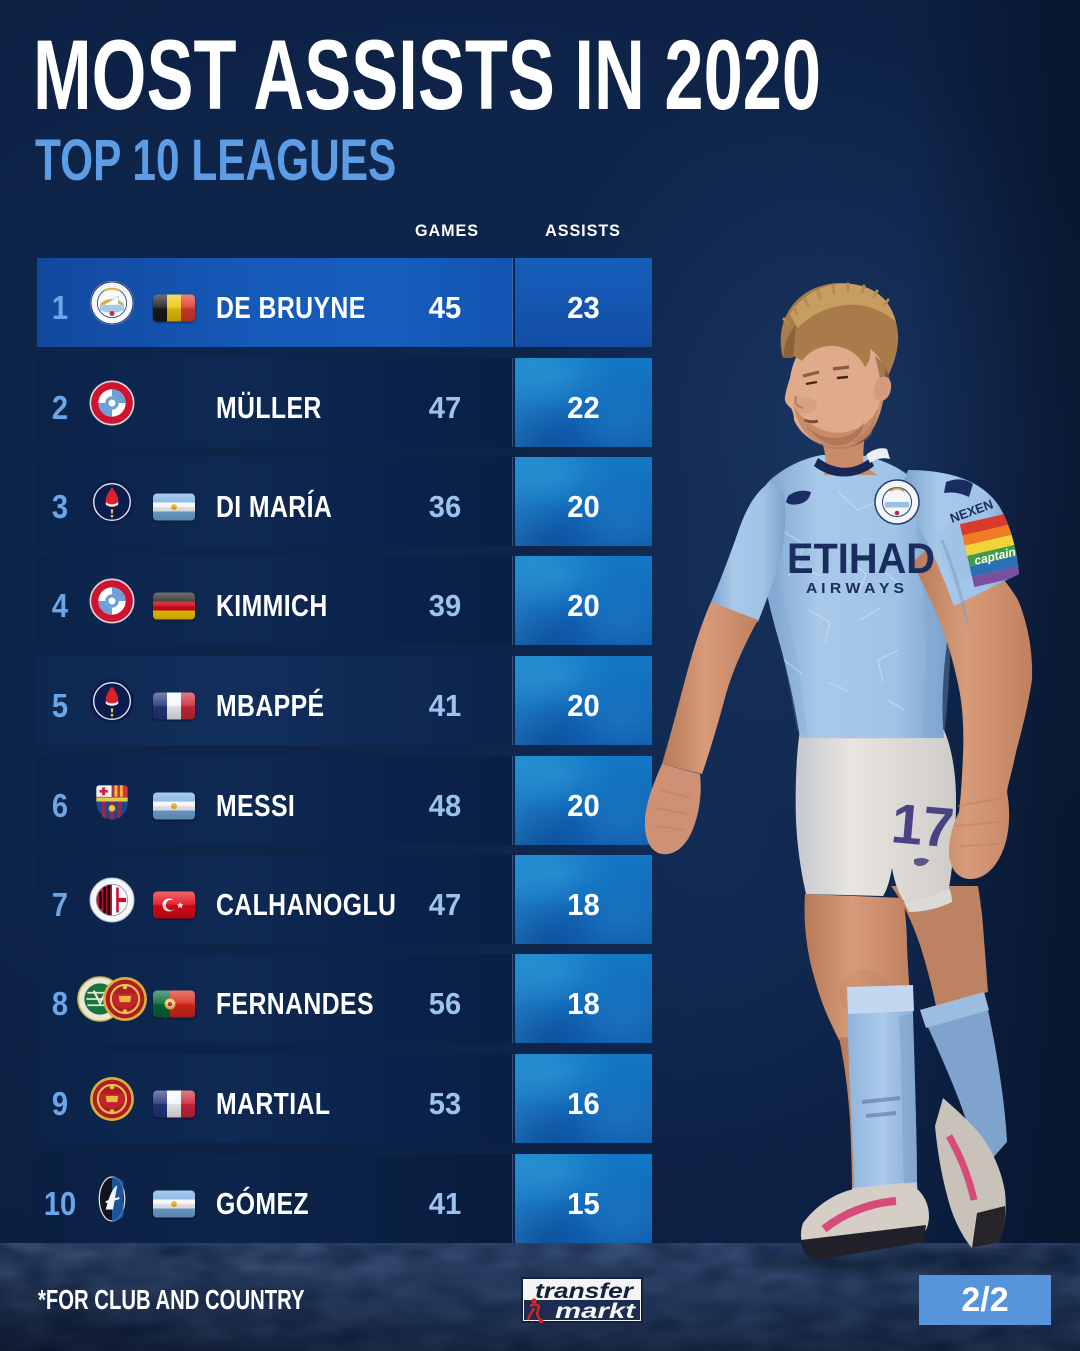 The width and height of the screenshot is (1080, 1351). Describe the element at coordinates (861, 559) in the screenshot. I see `svg-text: ETIHAD` at that location.